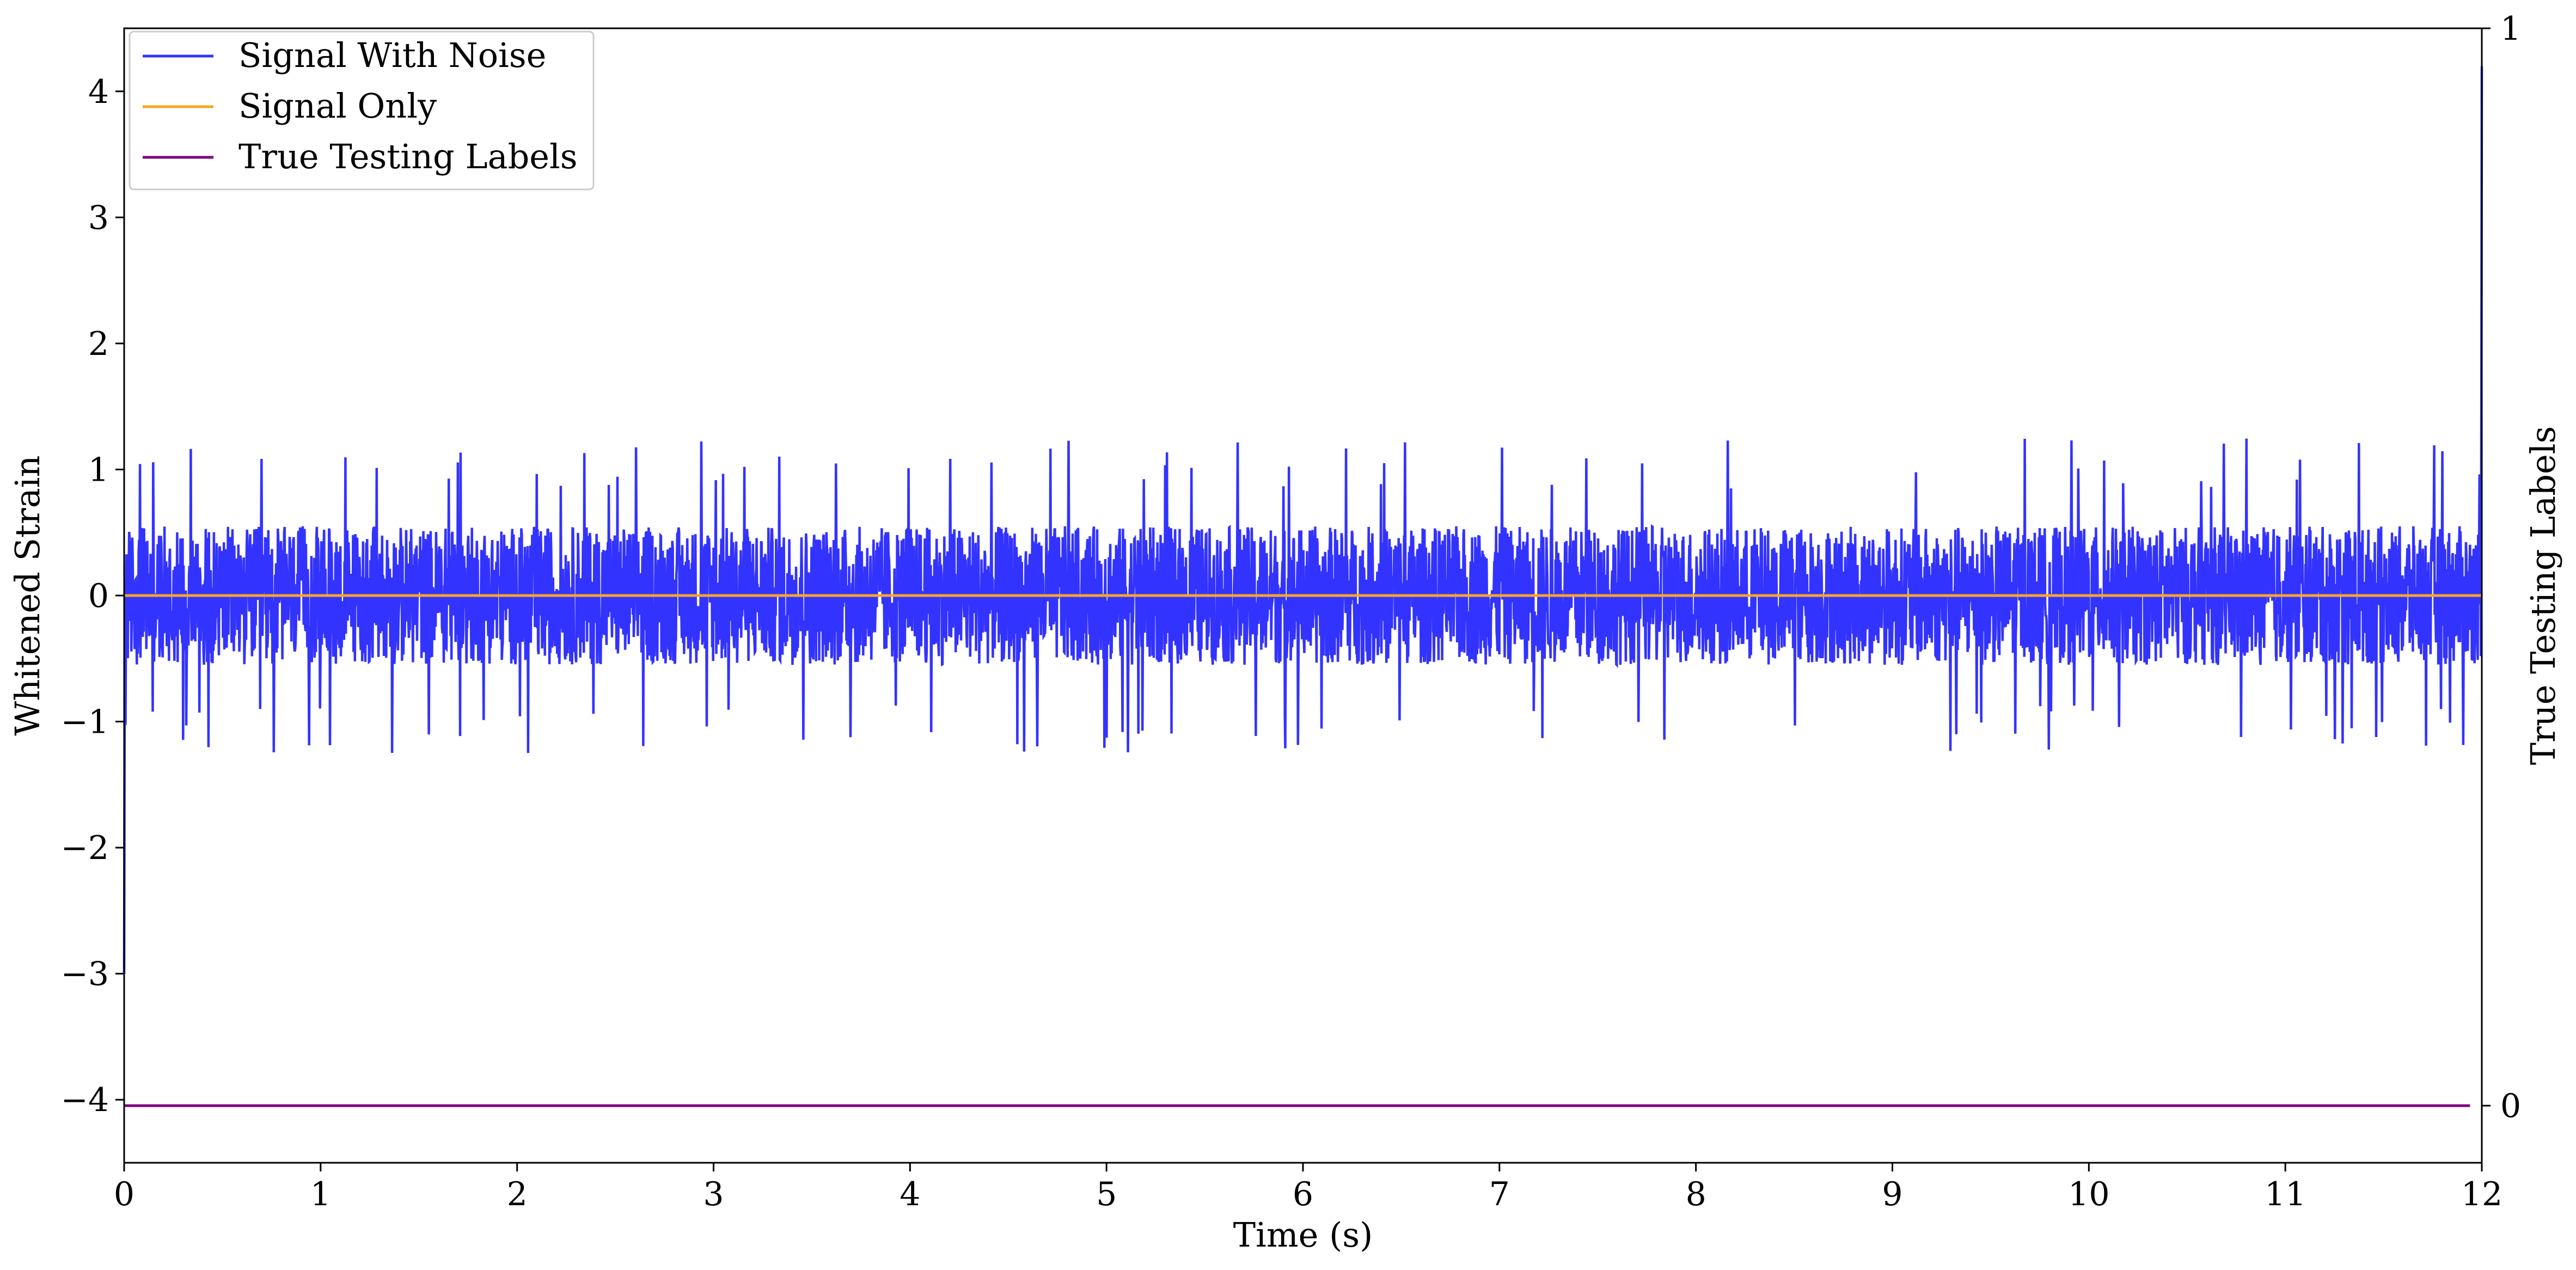  What do you see at coordinates (85, 1100) in the screenshot?
I see `y-tick-label: −4` at bounding box center [85, 1100].